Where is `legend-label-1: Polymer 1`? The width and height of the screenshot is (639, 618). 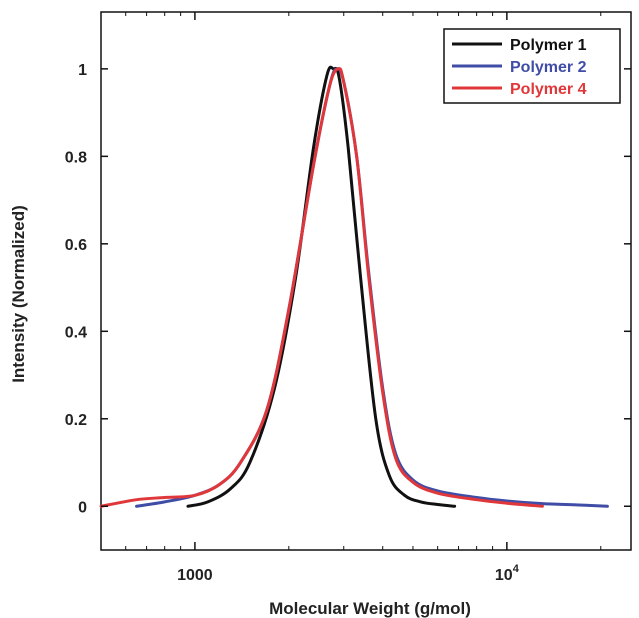 legend-label-1: Polymer 1 is located at coordinates (548, 45).